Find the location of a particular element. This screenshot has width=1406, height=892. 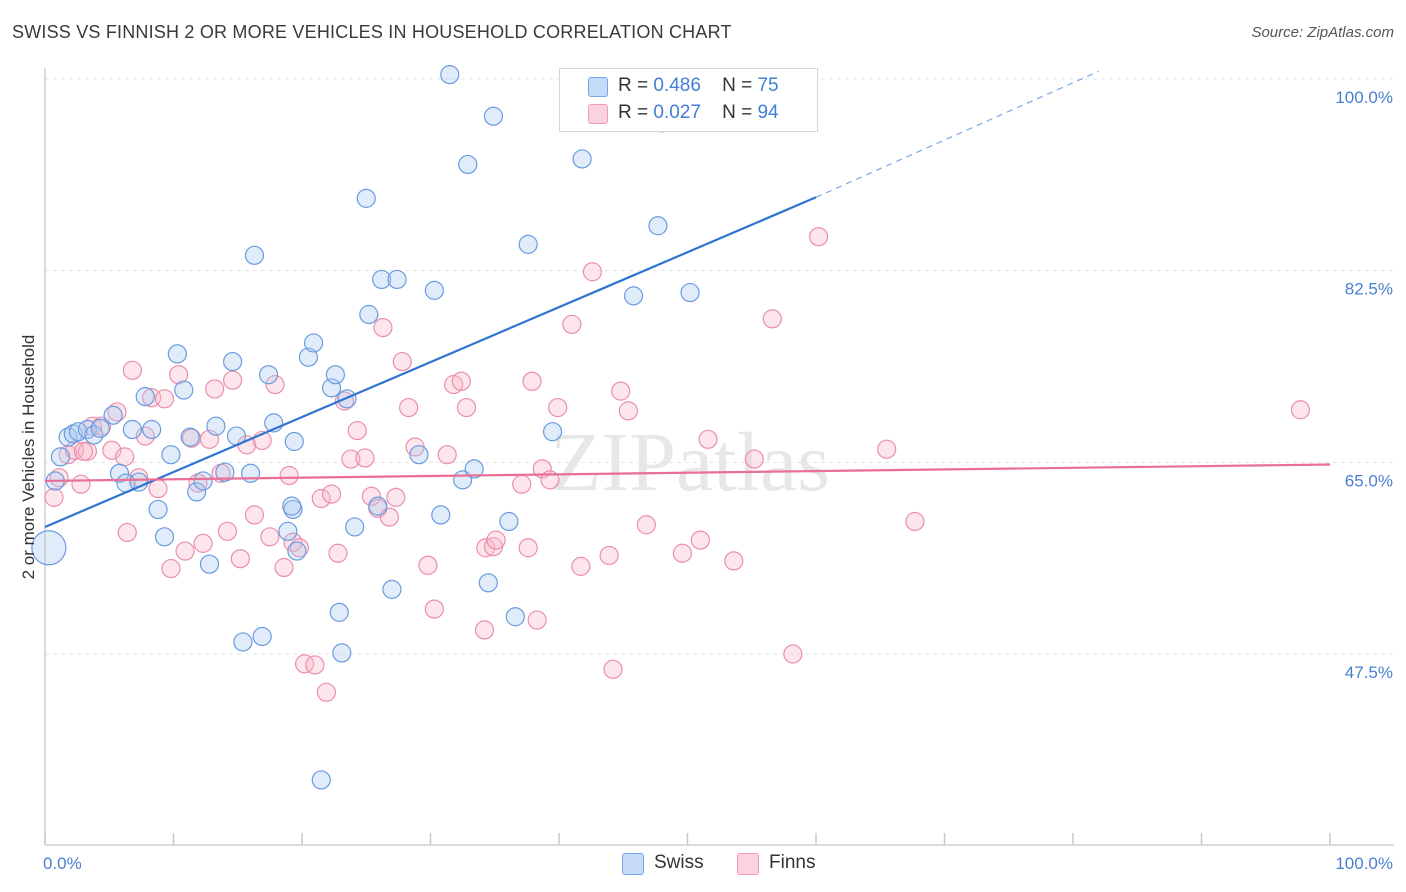

stats-legend: R = 0.486 N = 75 R = 0.027 N = 94 is located at coordinates (688, 100).